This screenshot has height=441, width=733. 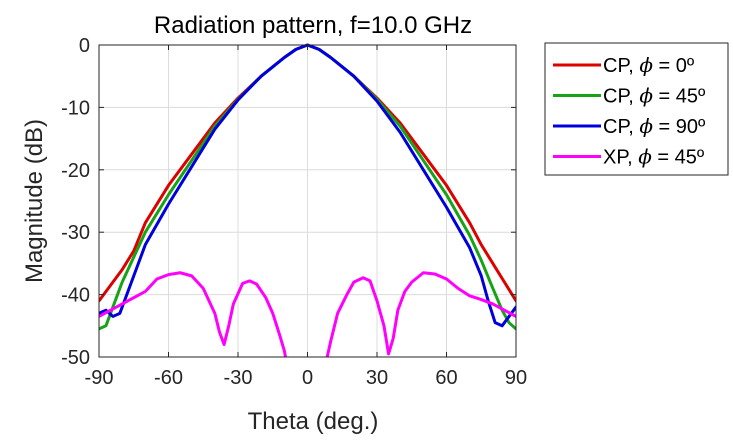 I want to click on legend-label: CP, ϕ = 45º, so click(x=654, y=96).